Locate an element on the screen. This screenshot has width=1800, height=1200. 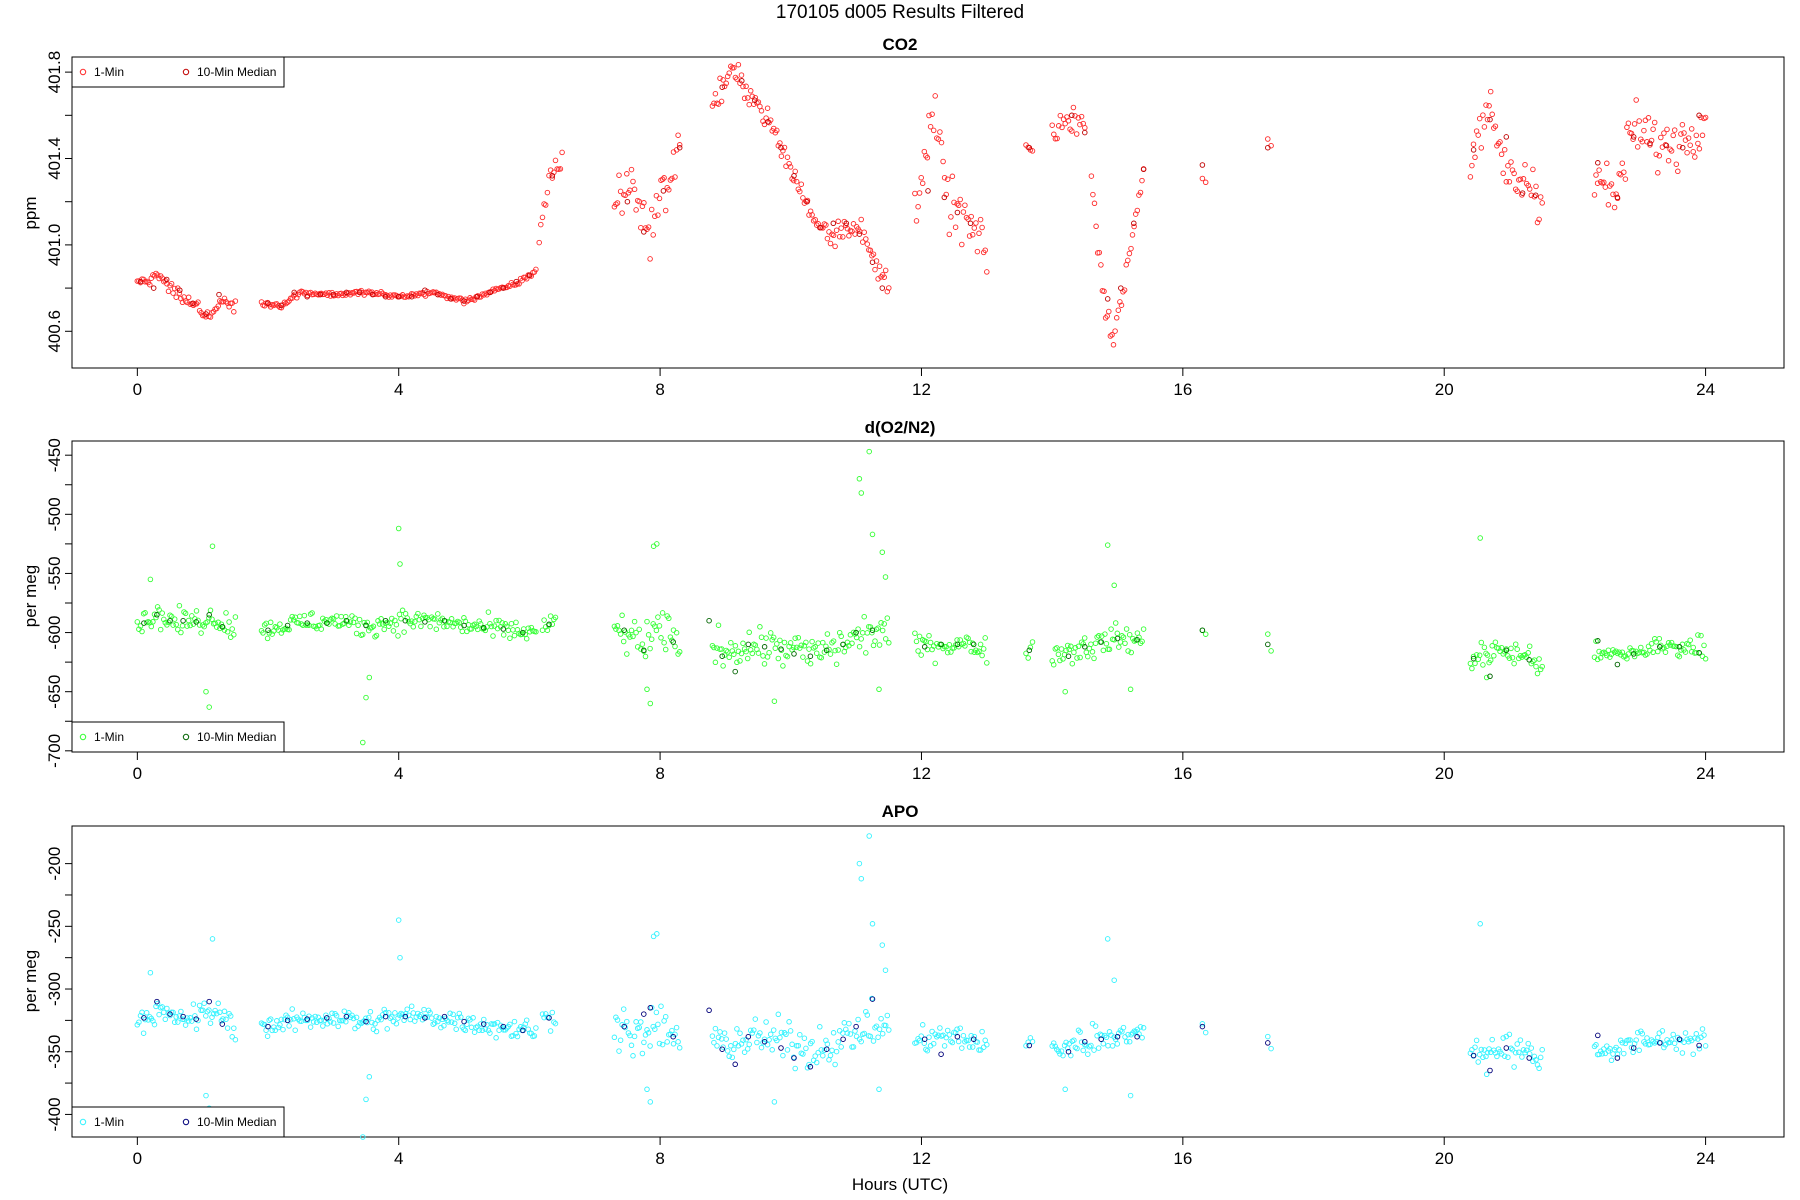
x-tick-label: 16 is located at coordinates (1182, 389).